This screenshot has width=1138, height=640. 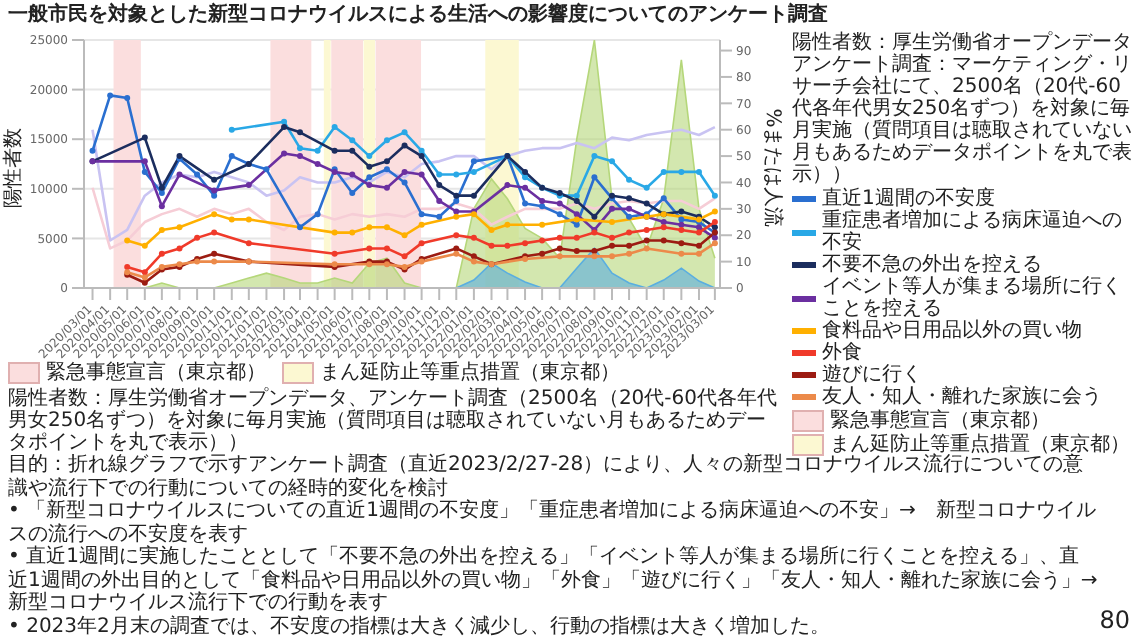 I want to click on text: 陽性者数：厚生労働省オープンデータ、アンケート調査（2500名（20代-60代各年代男女250名ずつ）を対象に毎月実施（質問項目は聴取されていない月もあるためデータポイントを丸で表示））, so click(x=393, y=421).